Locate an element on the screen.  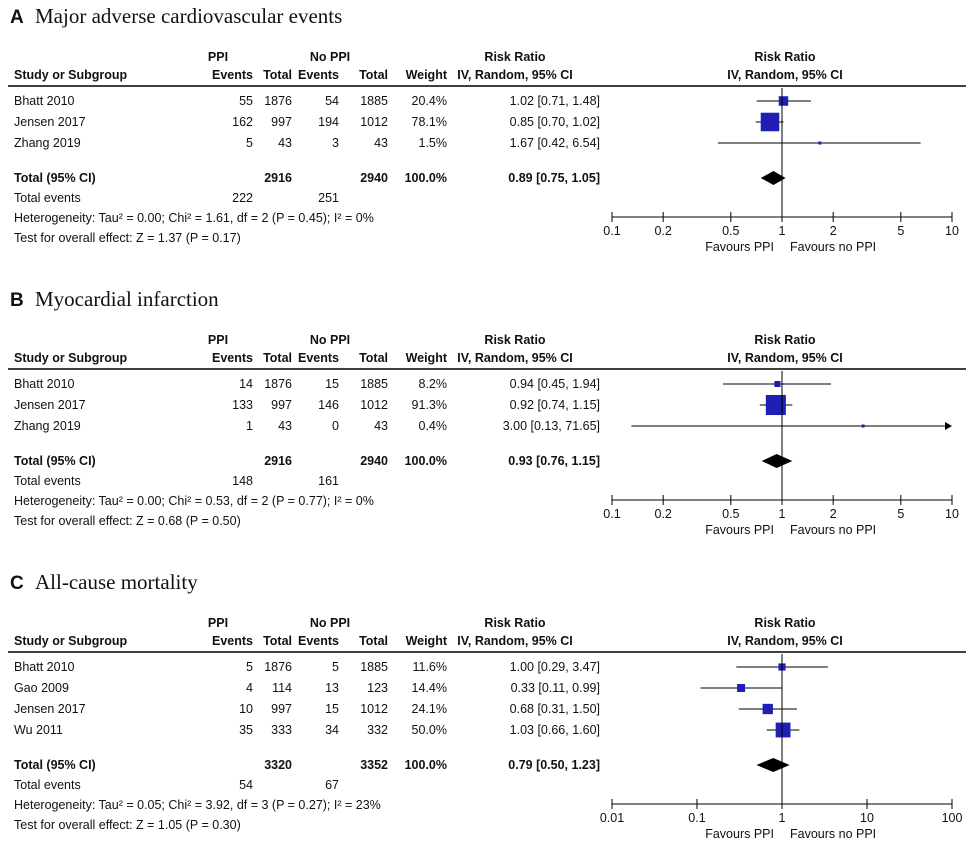
weight-header: Weight is located at coordinates (427, 641).